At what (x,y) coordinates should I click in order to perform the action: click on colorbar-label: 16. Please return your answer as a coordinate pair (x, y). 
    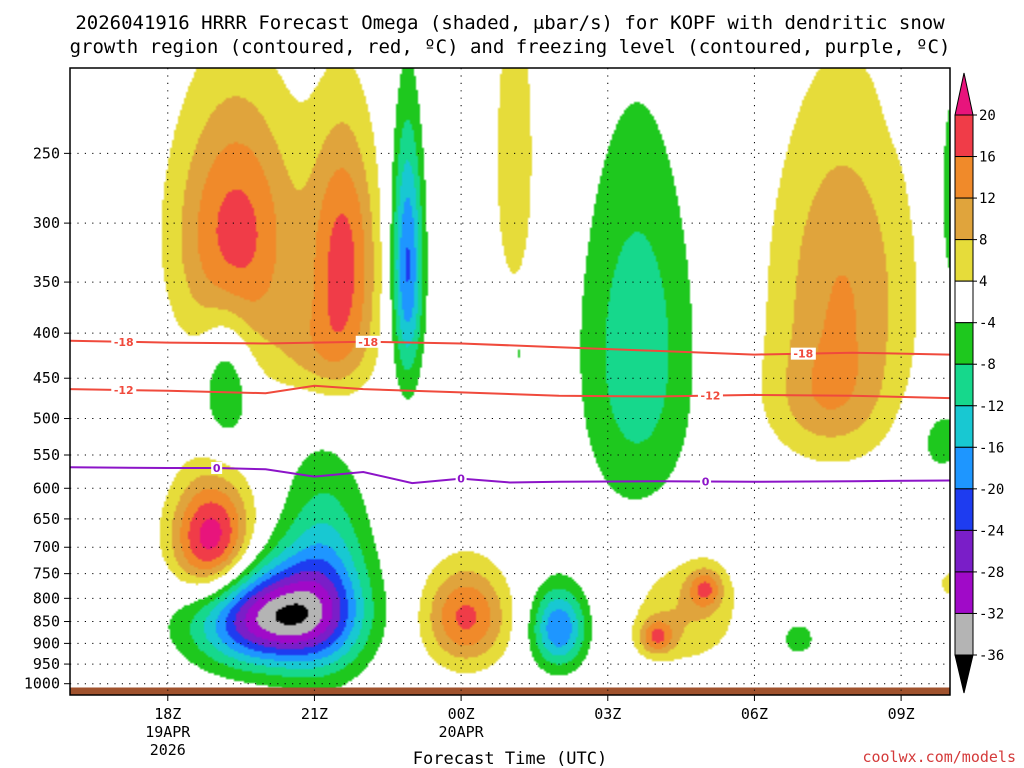
    Looking at the image, I should click on (987, 158).